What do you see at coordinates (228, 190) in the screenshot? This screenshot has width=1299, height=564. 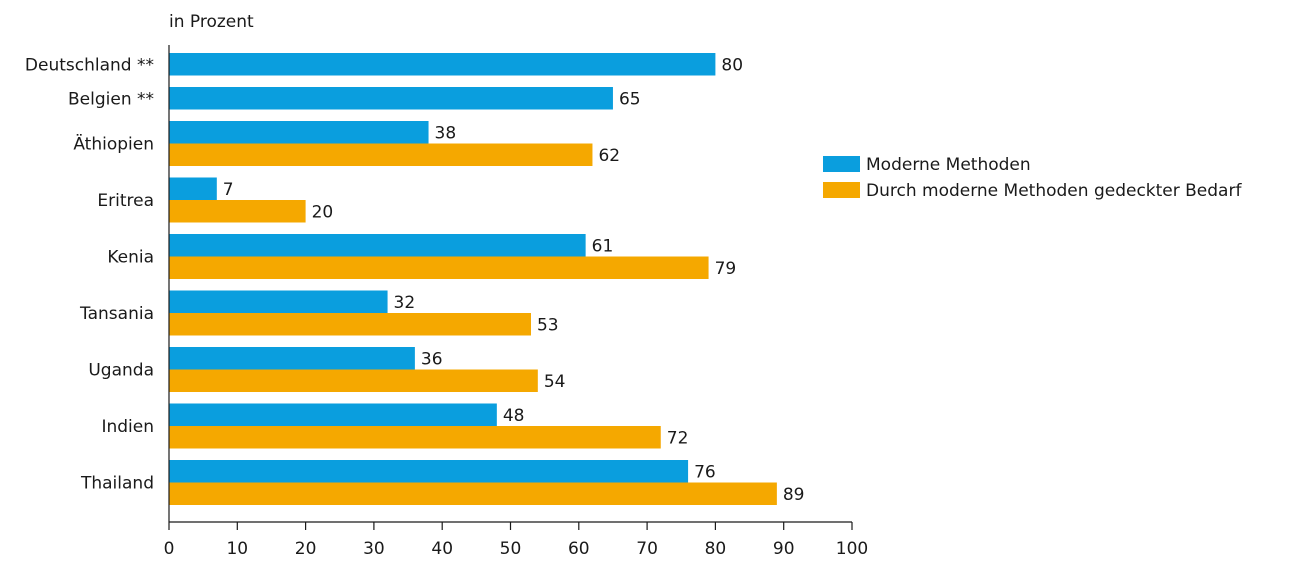 I see `value-label: 7` at bounding box center [228, 190].